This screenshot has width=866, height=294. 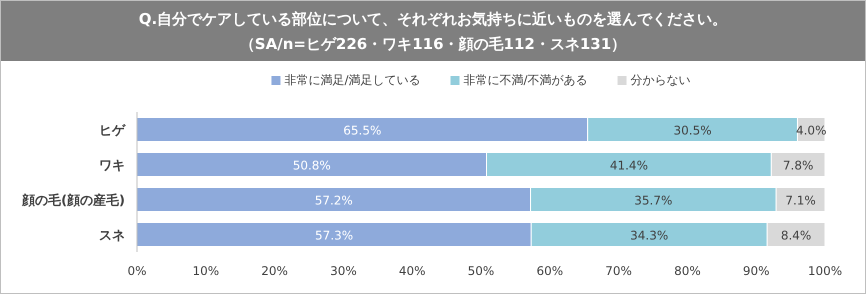 I want to click on x-tick-label: 0%, so click(x=137, y=271).